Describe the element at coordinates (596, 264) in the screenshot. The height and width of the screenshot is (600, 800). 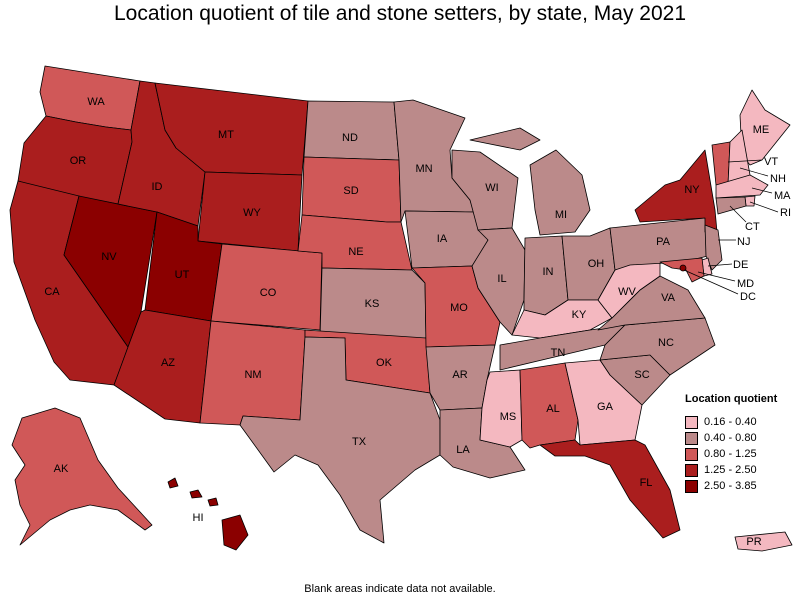
I see `state-label-OH: OH` at that location.